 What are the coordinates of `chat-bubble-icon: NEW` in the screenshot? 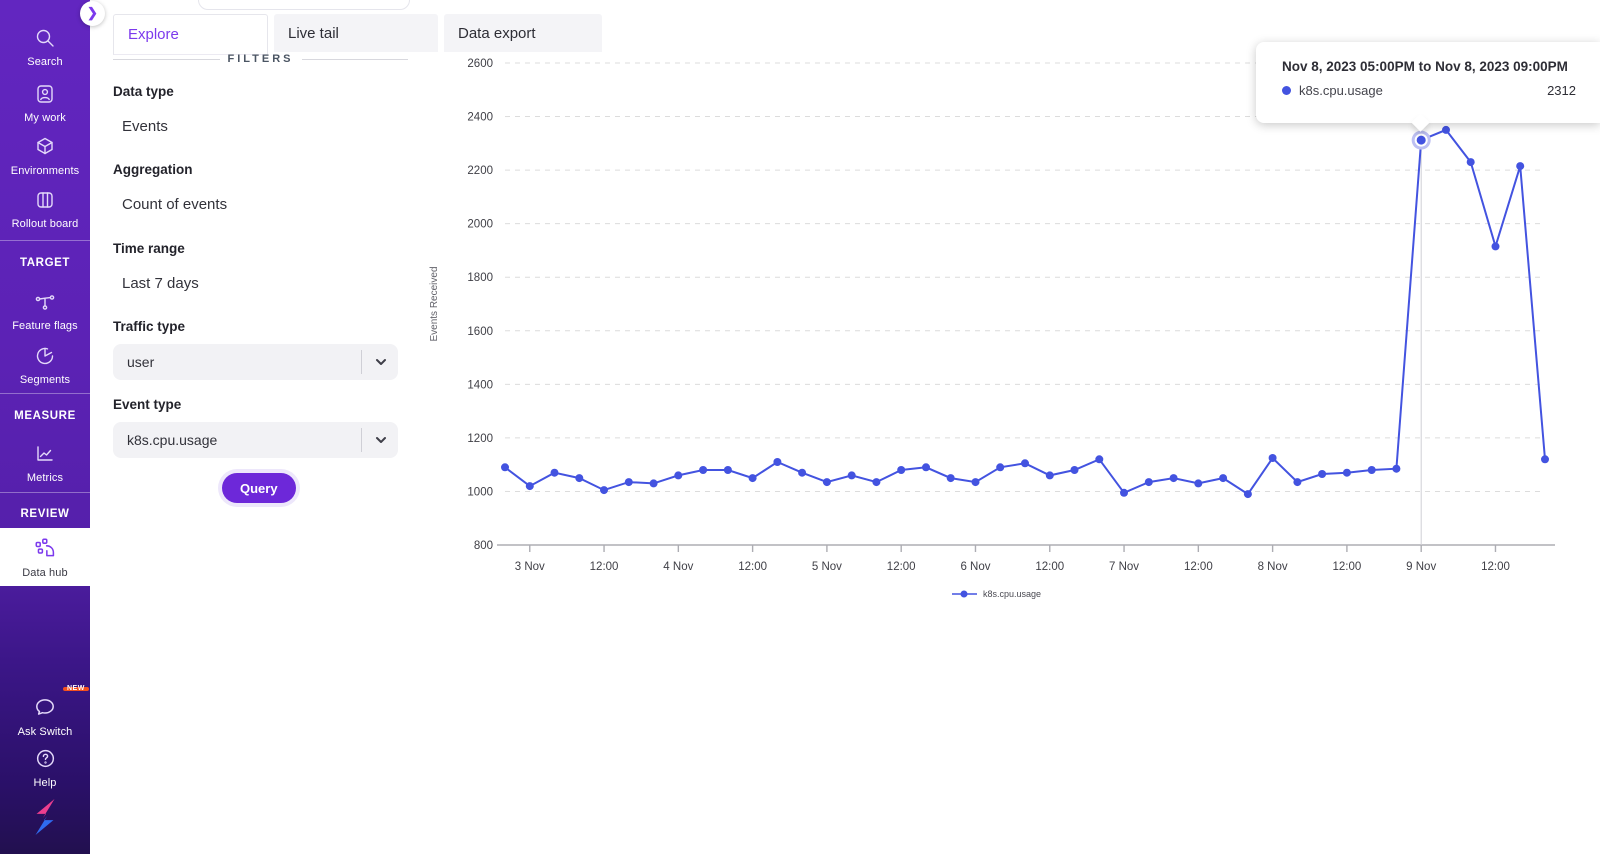 It's located at (61, 702).